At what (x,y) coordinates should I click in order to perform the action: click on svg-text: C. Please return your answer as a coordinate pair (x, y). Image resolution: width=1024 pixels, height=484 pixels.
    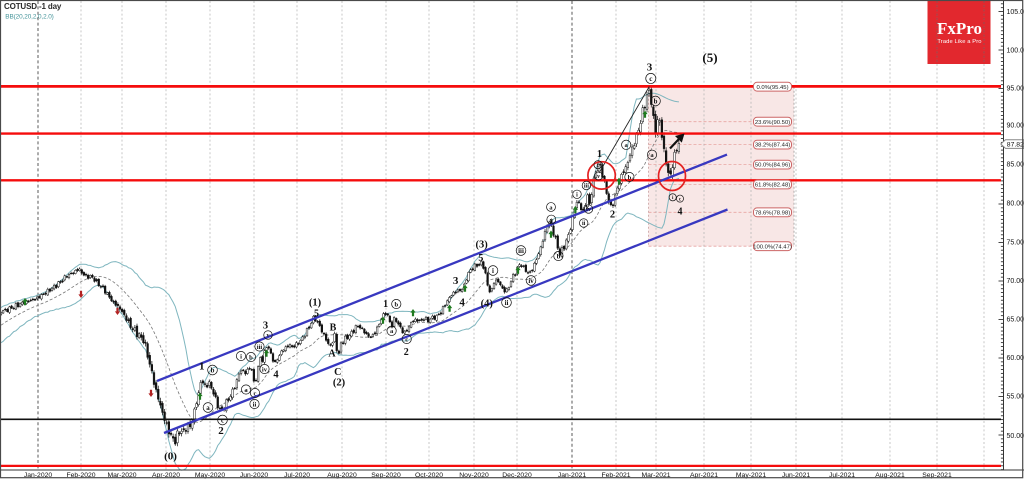
    Looking at the image, I should click on (337, 372).